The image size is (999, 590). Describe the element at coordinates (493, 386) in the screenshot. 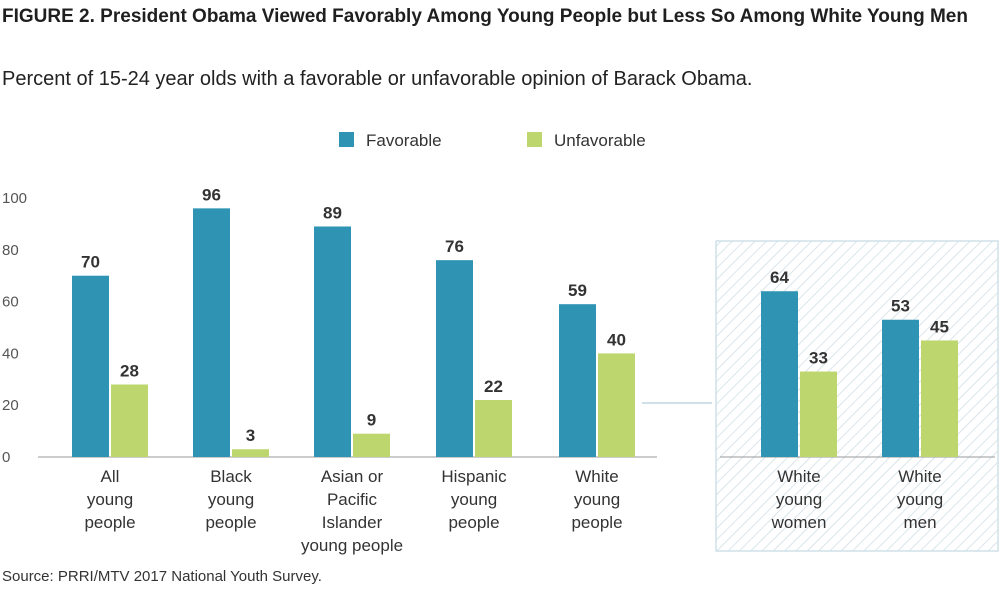

I see `data-label: 22` at that location.